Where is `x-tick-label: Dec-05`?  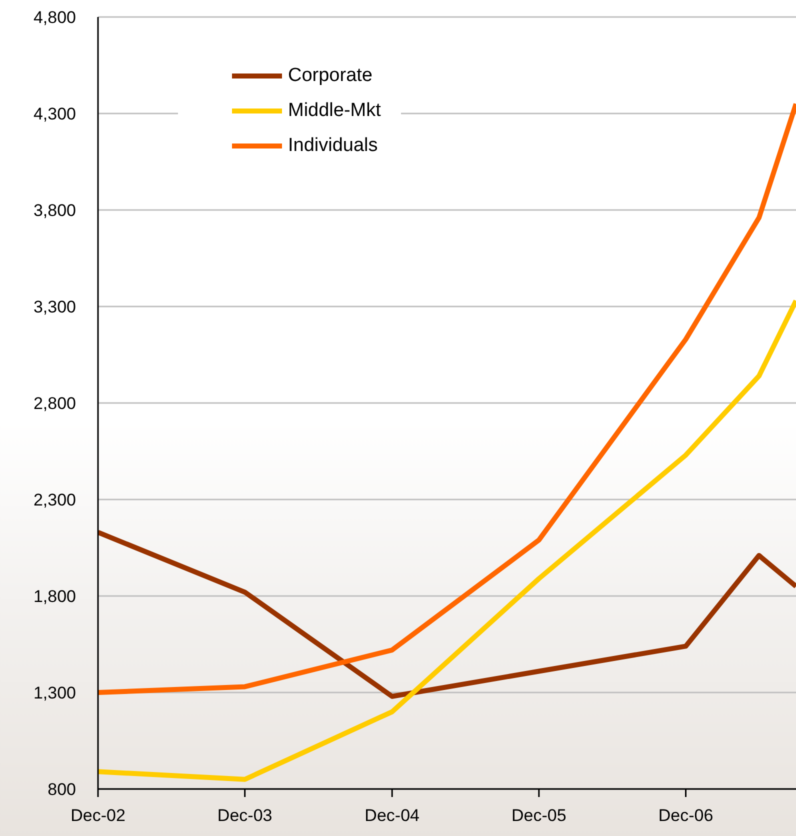
x-tick-label: Dec-05 is located at coordinates (539, 816).